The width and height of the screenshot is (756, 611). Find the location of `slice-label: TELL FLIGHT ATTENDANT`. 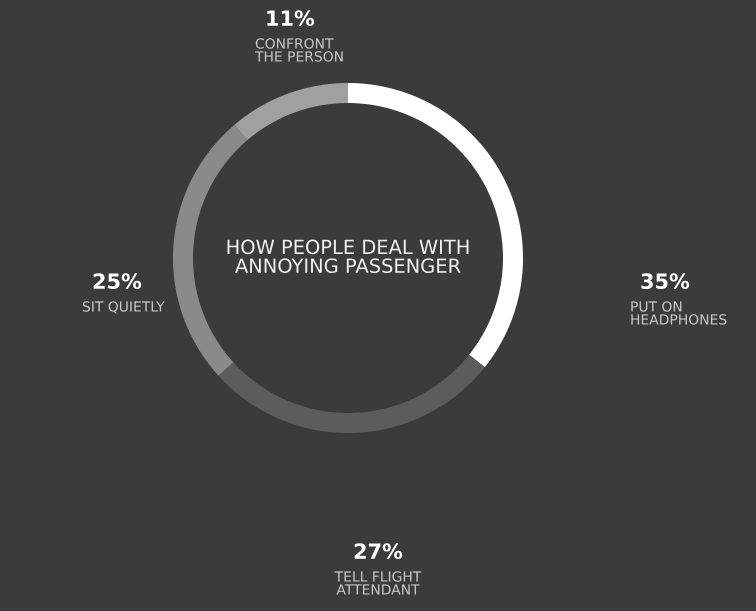

slice-label: TELL FLIGHT ATTENDANT is located at coordinates (378, 582).